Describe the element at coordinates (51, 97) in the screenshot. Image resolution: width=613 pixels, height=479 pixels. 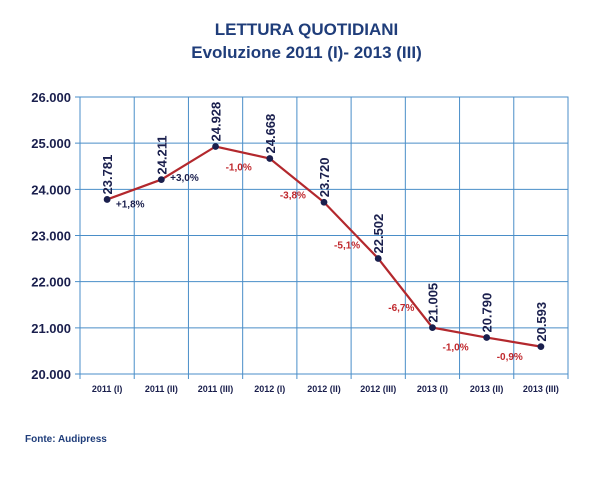
I see `y-tick-label: 26.000` at that location.